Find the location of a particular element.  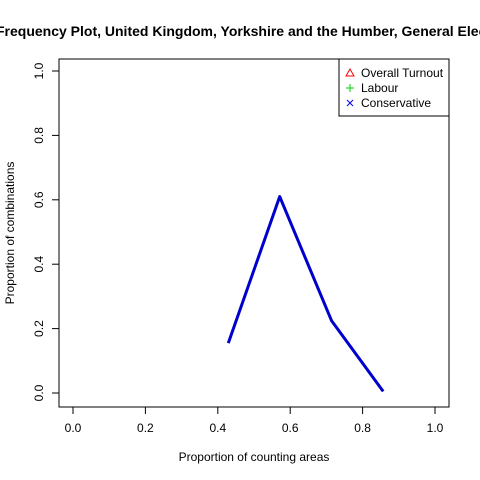

x-tick-label: 0.0 is located at coordinates (73, 428).